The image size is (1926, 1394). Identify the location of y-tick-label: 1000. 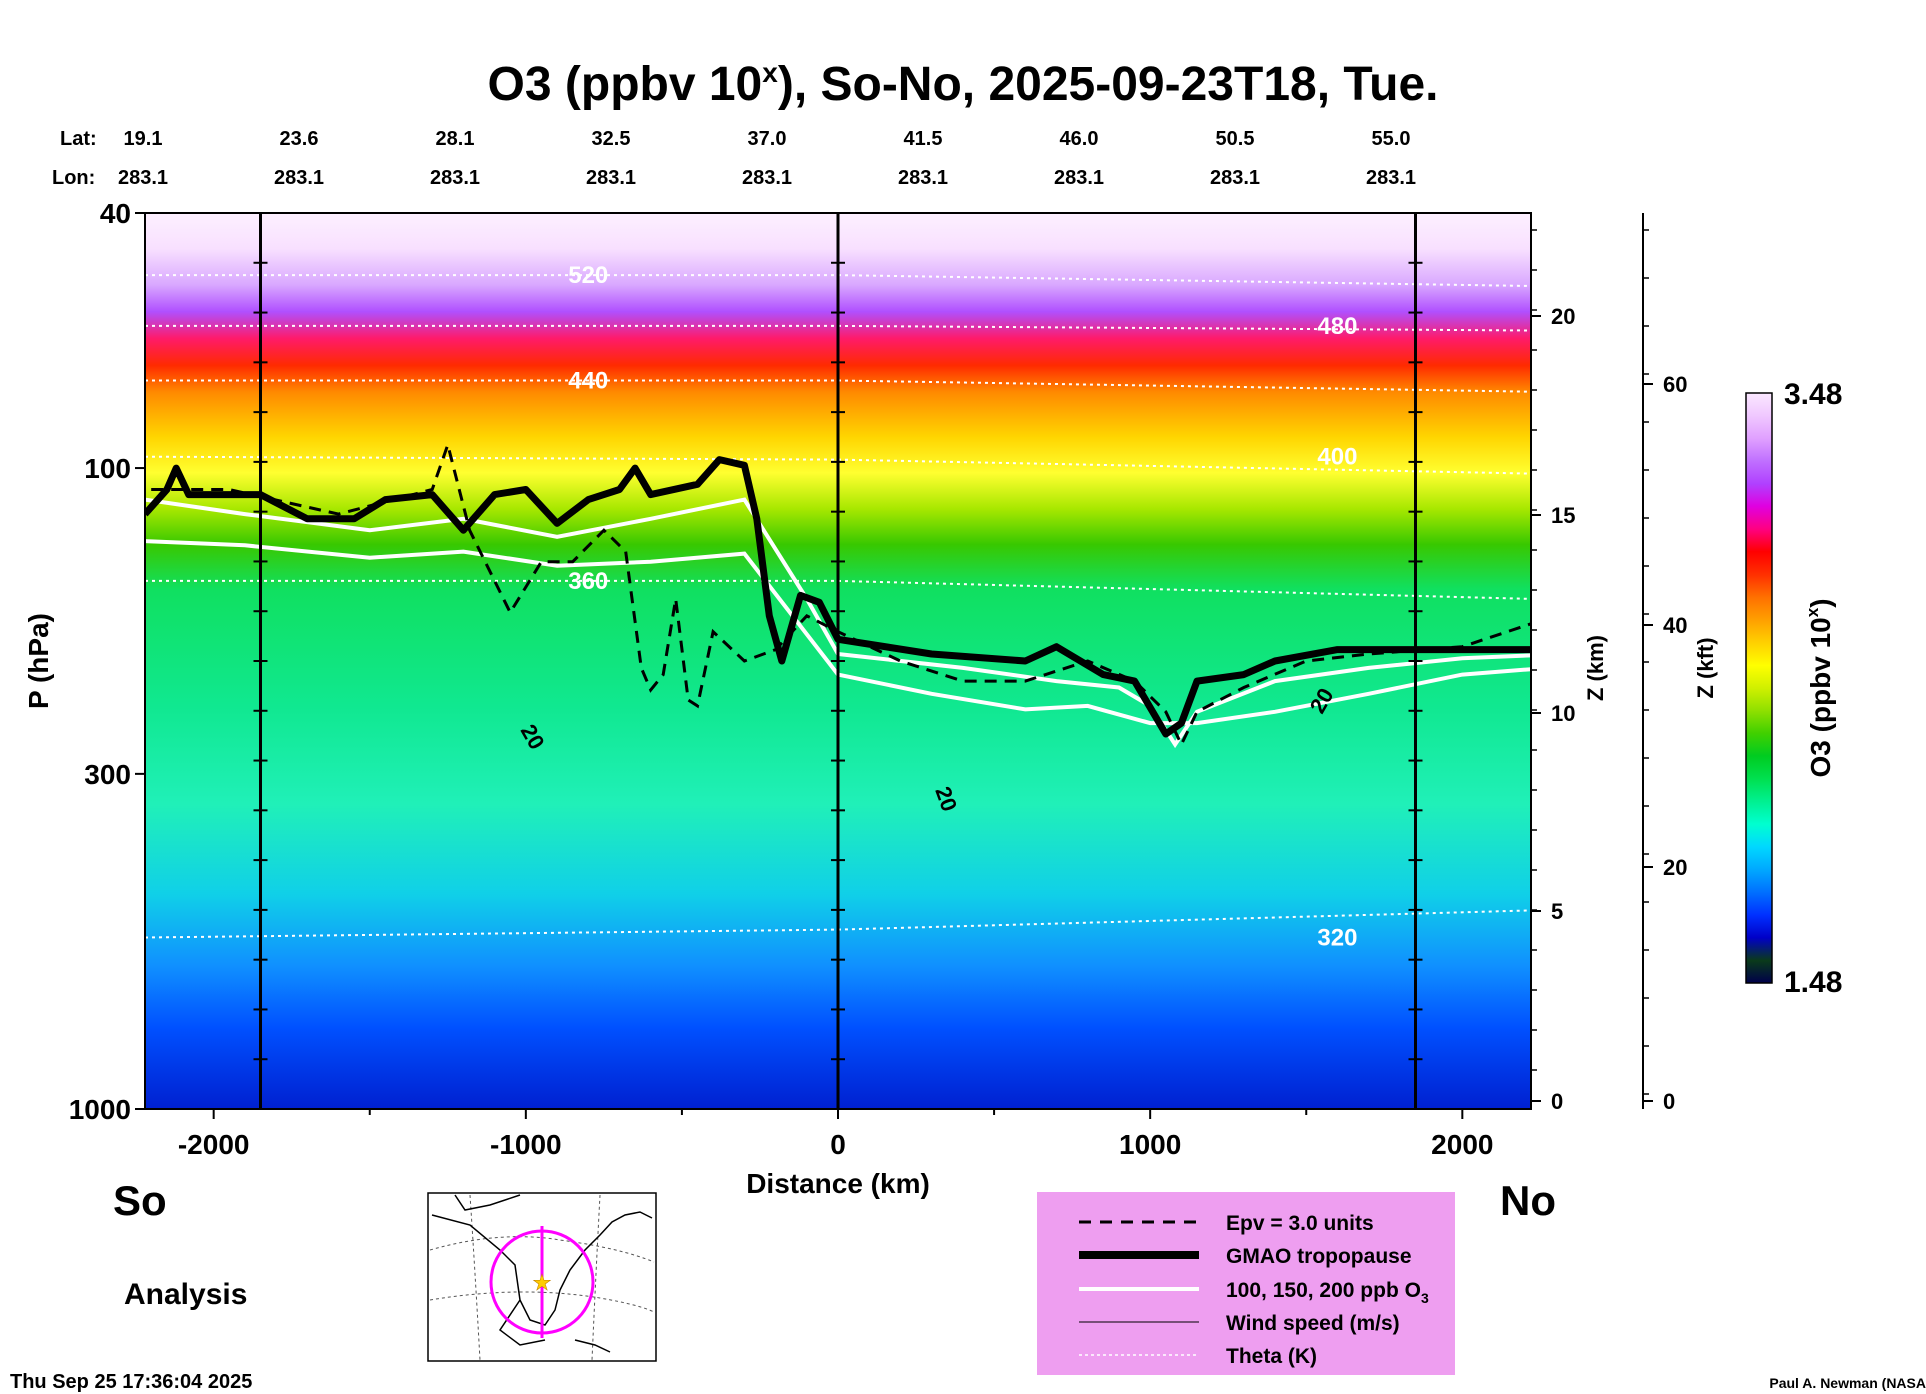
(100, 1109).